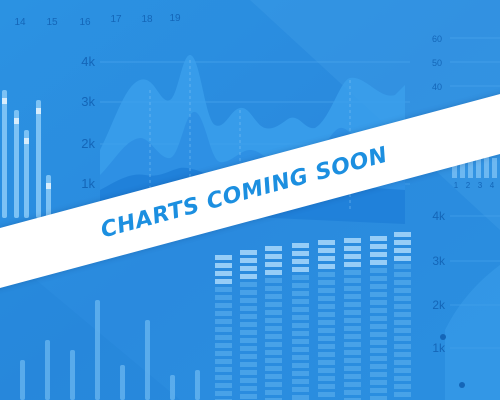 Image resolution: width=500 pixels, height=400 pixels. Describe the element at coordinates (439, 348) in the screenshot. I see `lower-right-tick: 1k` at that location.